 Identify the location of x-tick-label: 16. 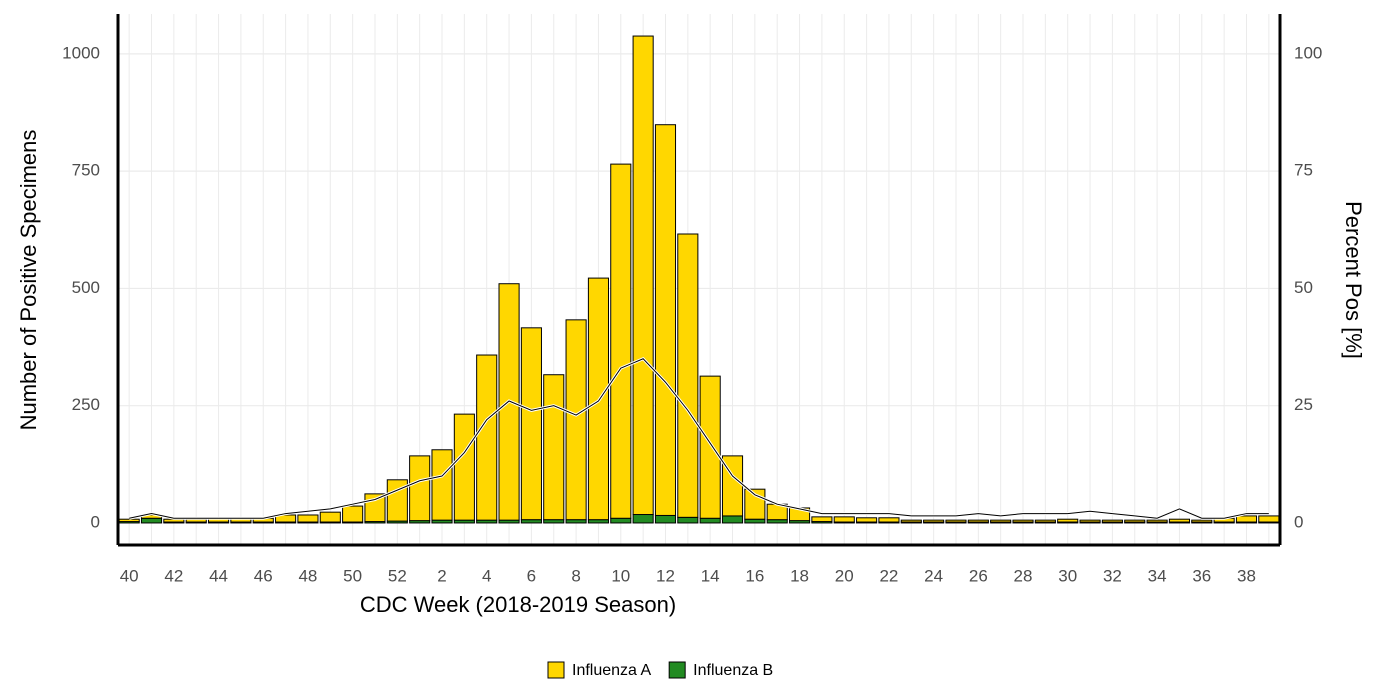
(754, 575).